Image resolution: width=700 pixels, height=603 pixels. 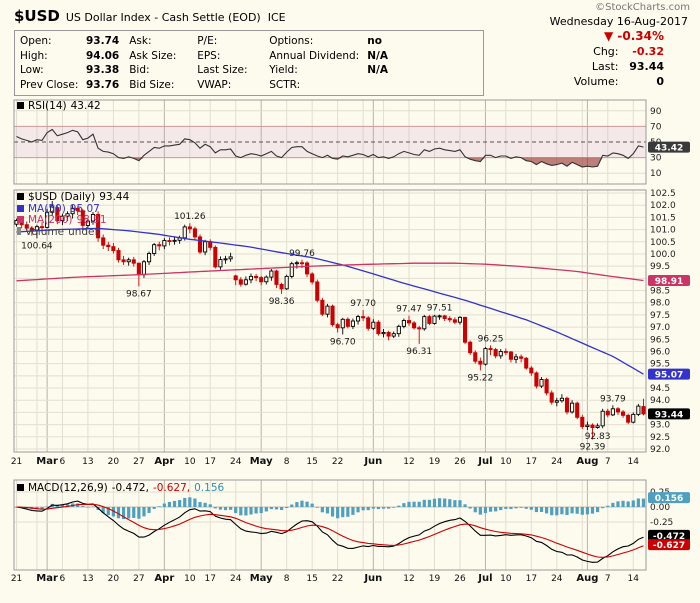 I want to click on quote-field-bid: Bid:, so click(x=139, y=70).